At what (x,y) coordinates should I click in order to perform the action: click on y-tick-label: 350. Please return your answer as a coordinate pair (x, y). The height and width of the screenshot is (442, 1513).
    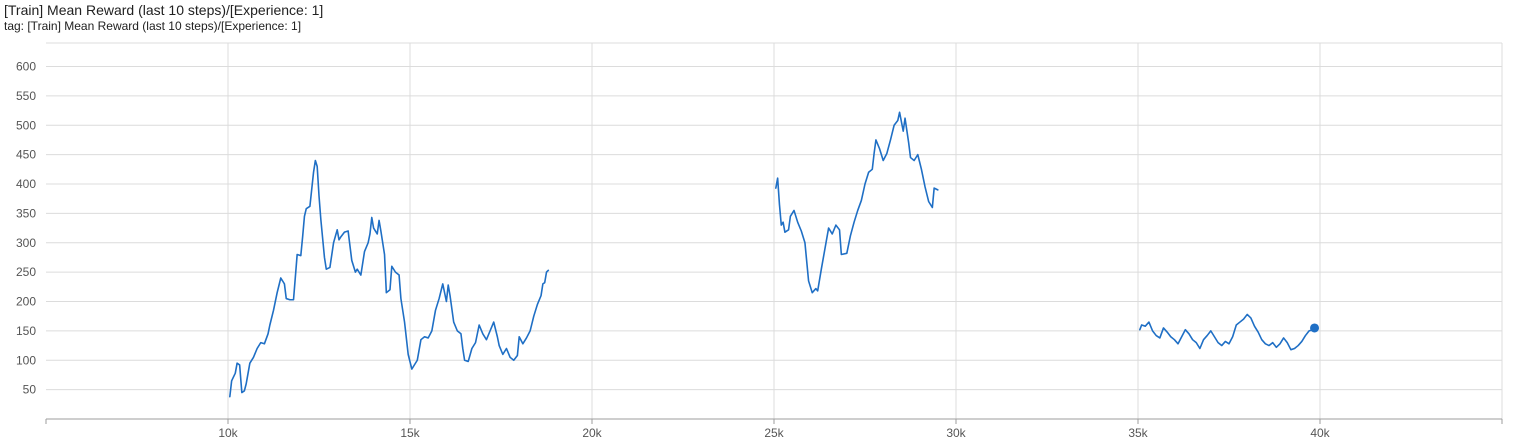
    Looking at the image, I should click on (26, 213).